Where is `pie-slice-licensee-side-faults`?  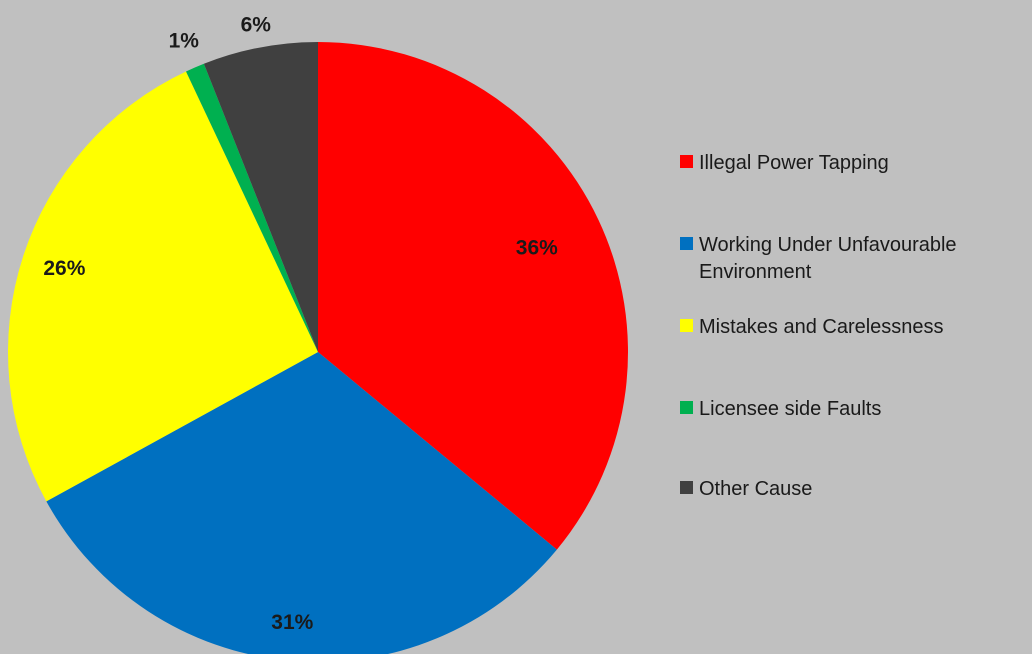
pie-slice-licensee-side-faults is located at coordinates (252, 208).